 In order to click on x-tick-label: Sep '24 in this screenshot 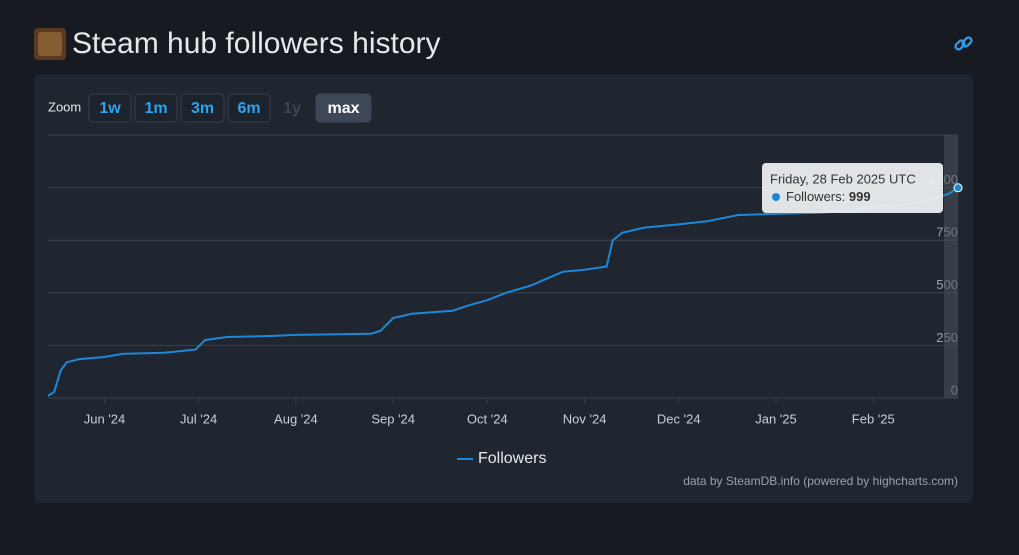, I will do `click(393, 418)`.